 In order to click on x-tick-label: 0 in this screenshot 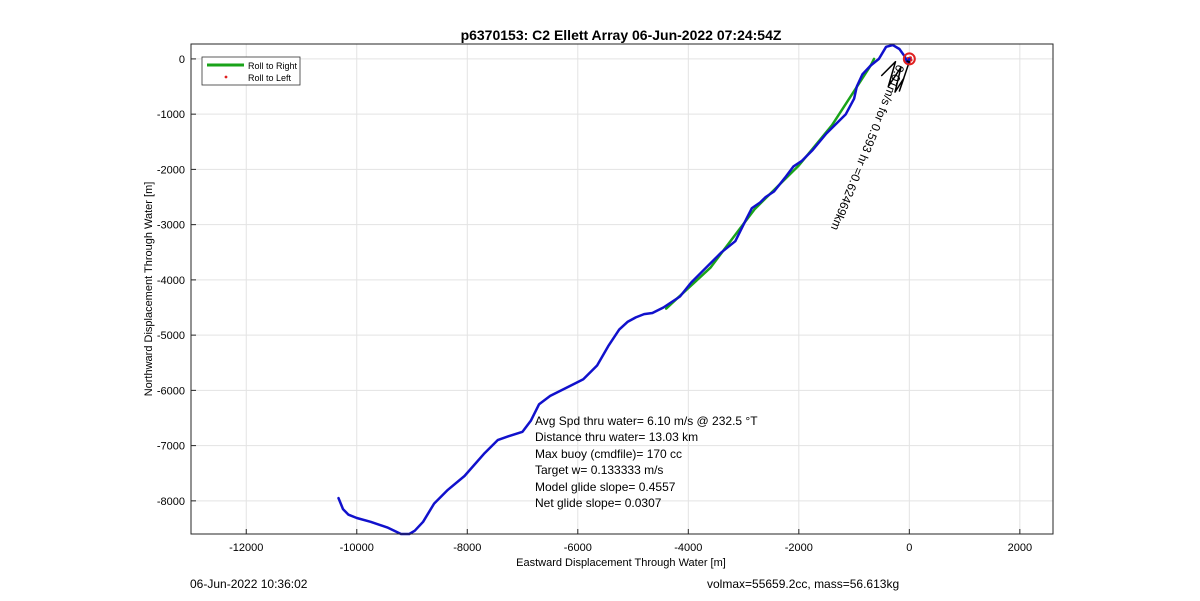, I will do `click(909, 548)`.